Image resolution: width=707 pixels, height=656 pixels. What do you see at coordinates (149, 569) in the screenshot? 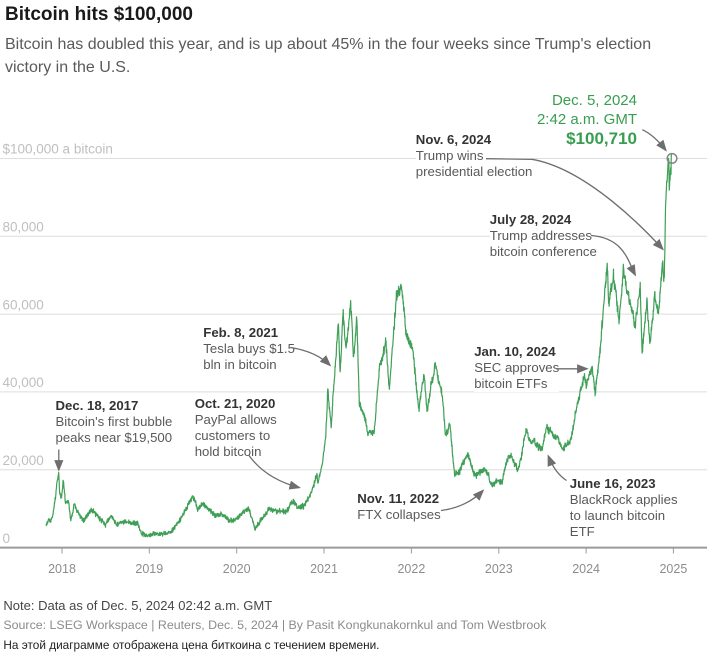
I see `svg-text: 2019` at bounding box center [149, 569].